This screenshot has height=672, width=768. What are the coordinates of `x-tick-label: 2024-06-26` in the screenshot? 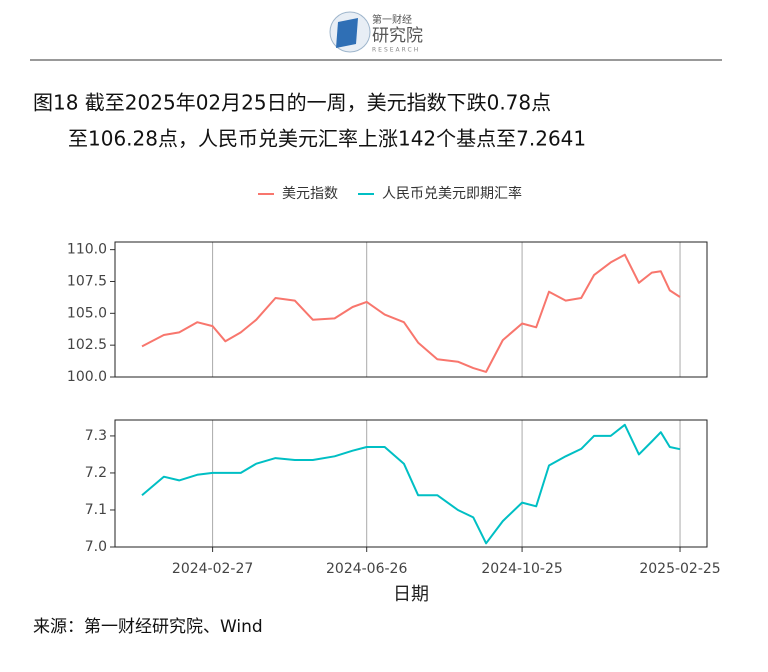 It's located at (366, 569).